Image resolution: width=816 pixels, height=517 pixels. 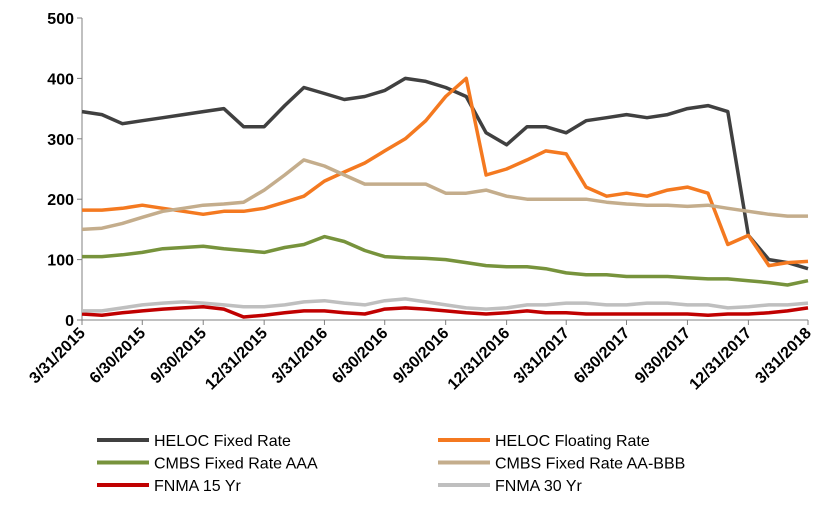 What do you see at coordinates (663, 356) in the screenshot?
I see `x-tick-label: 9/30/2017` at bounding box center [663, 356].